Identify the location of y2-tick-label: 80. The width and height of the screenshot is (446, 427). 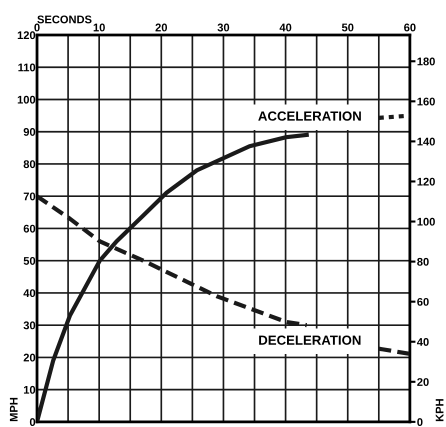
(423, 262).